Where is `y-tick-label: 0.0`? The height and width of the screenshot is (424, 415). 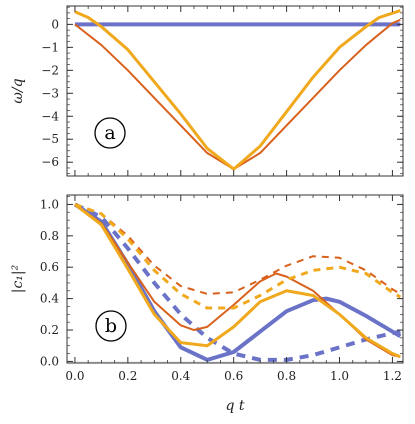
y-tick-label: 0.0 is located at coordinates (49, 361).